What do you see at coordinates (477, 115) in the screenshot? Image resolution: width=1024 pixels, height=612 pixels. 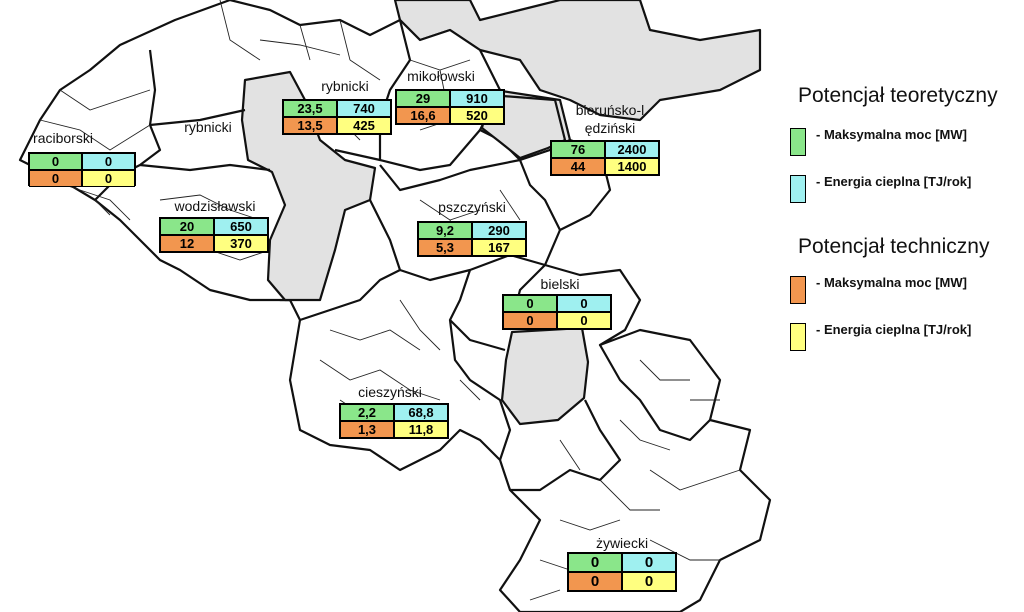 I see `tech-energy-value: 520` at bounding box center [477, 115].